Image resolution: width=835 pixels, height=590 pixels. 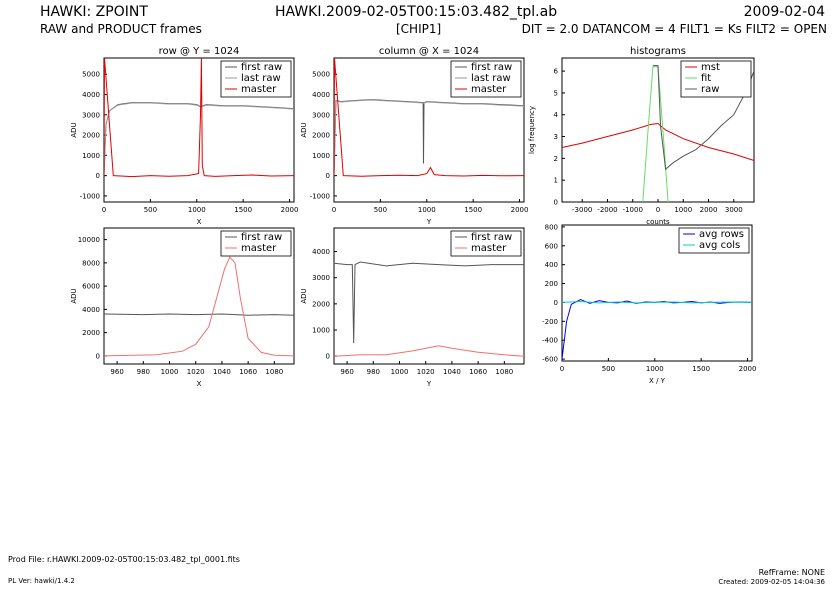 I want to click on y-tick-label: -200, so click(x=550, y=322).